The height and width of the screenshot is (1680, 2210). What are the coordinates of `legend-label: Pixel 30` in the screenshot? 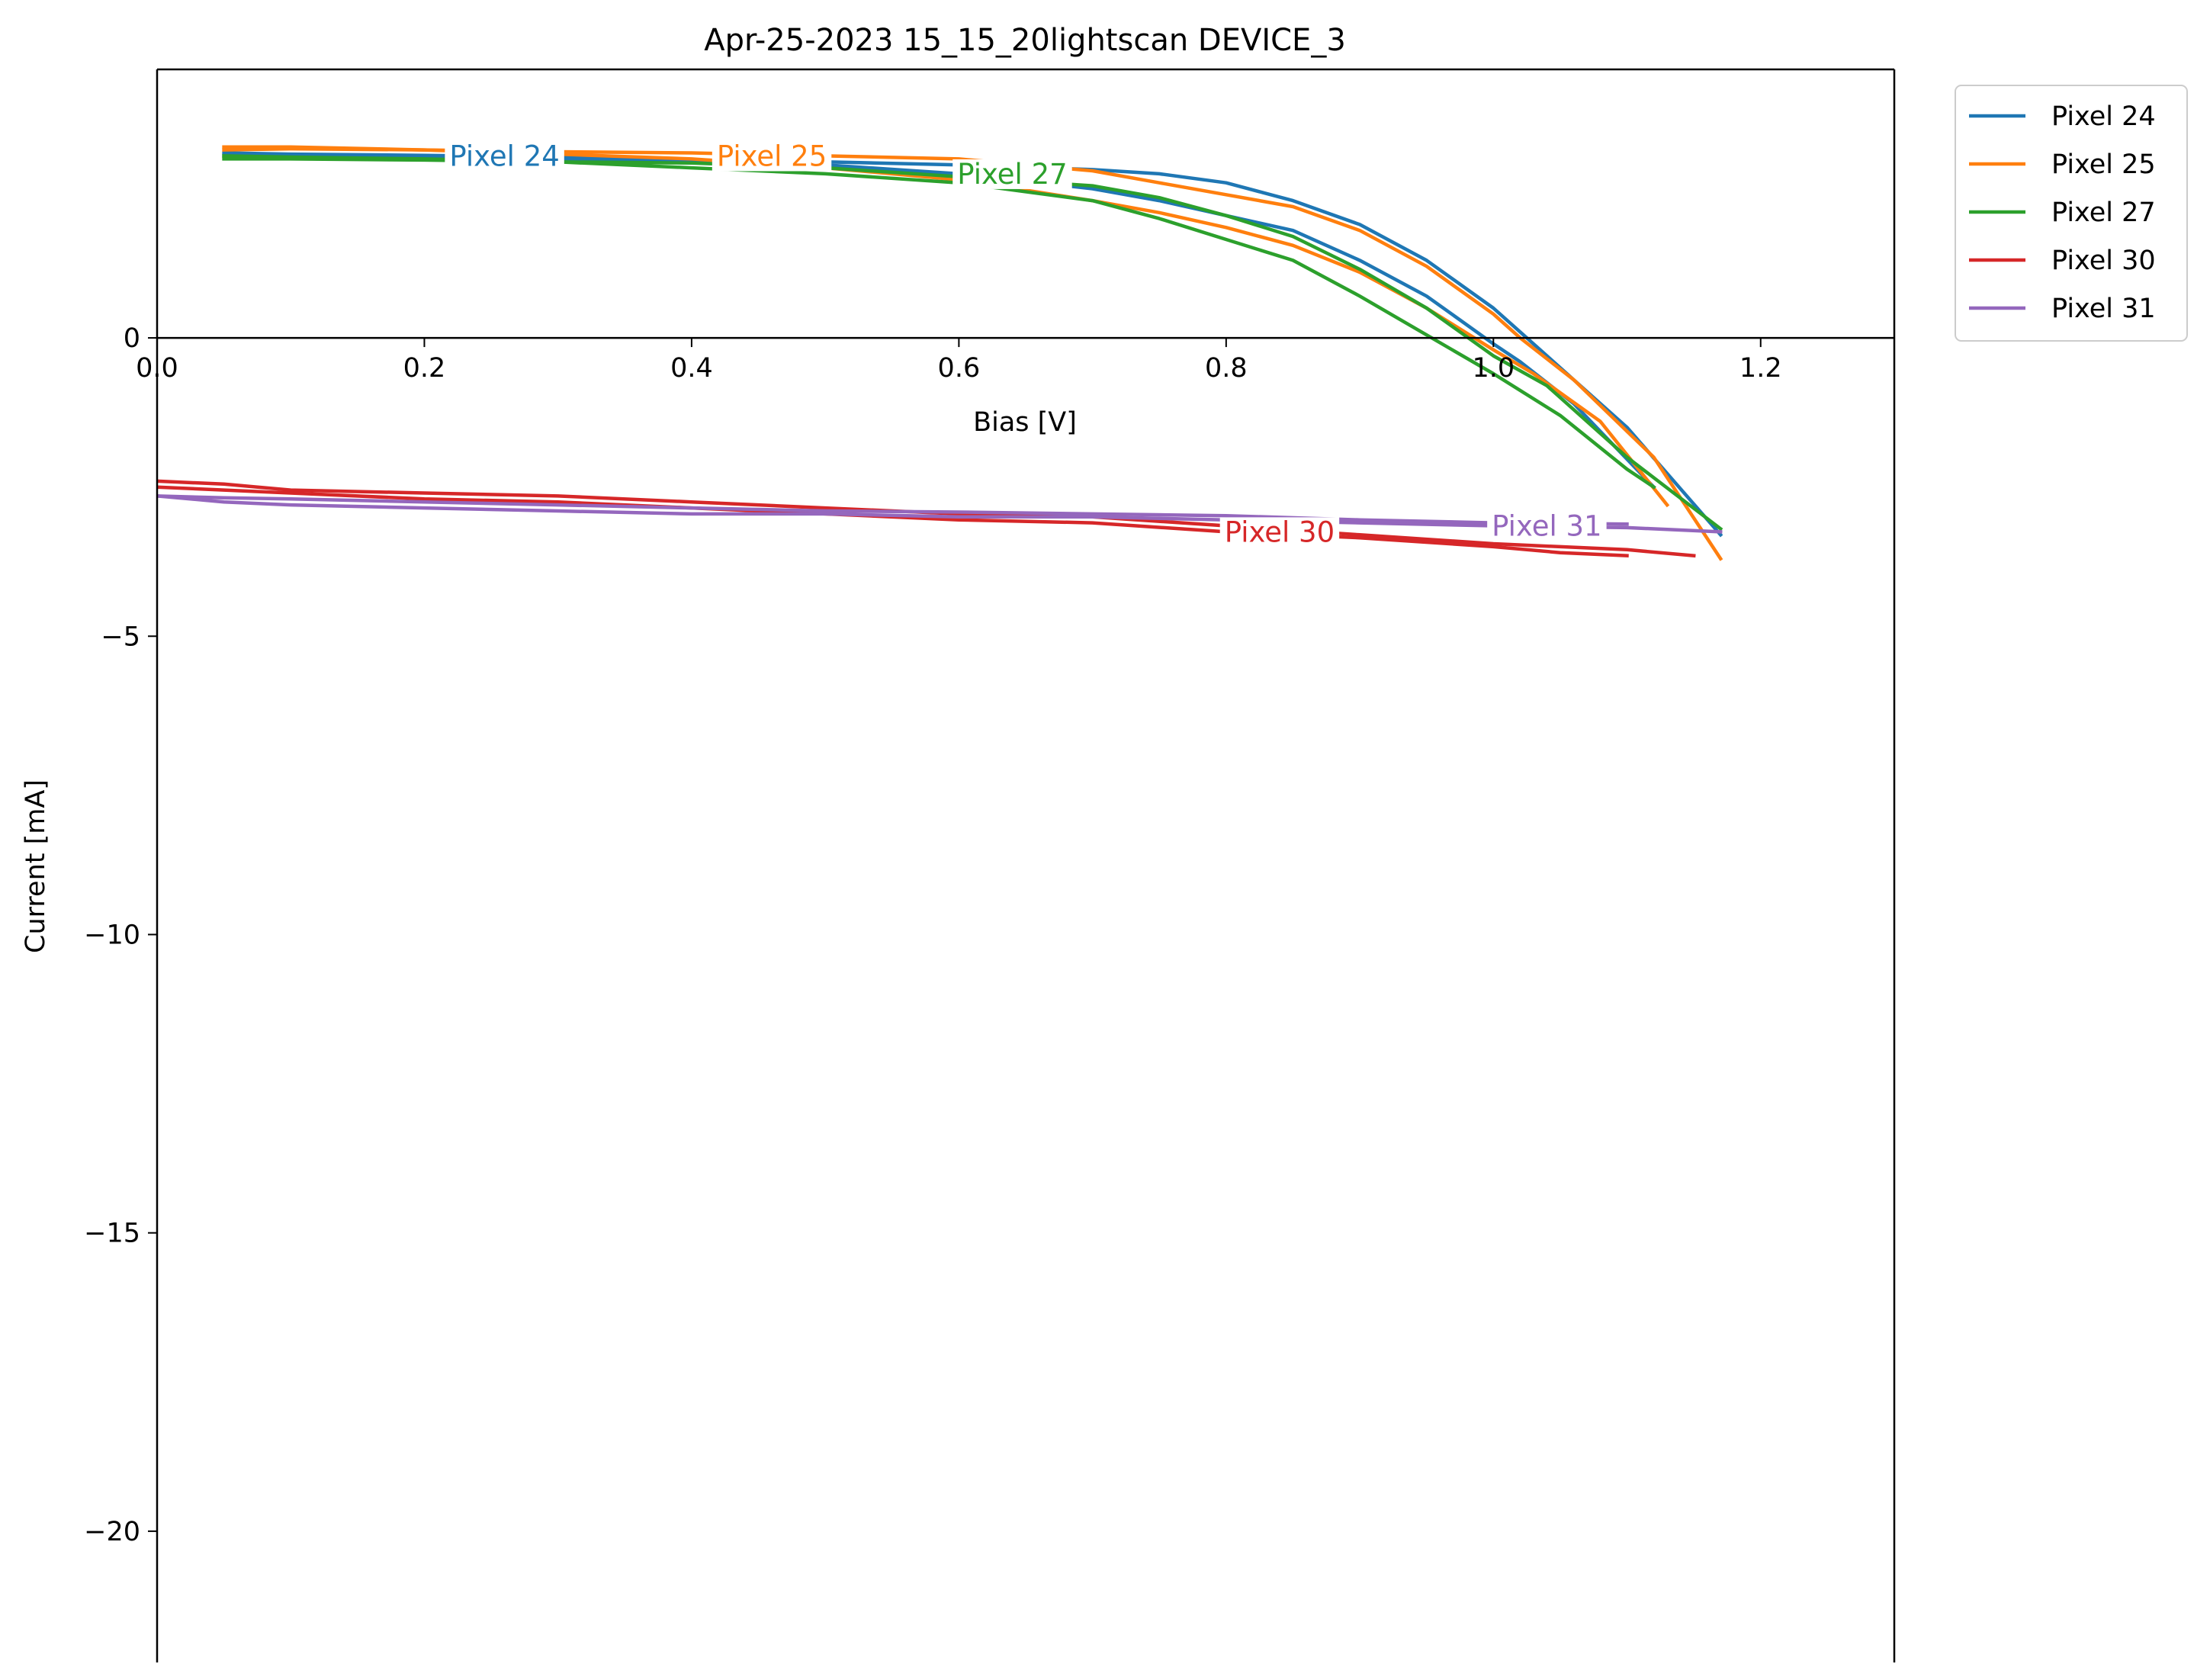 It's located at (2103, 261).